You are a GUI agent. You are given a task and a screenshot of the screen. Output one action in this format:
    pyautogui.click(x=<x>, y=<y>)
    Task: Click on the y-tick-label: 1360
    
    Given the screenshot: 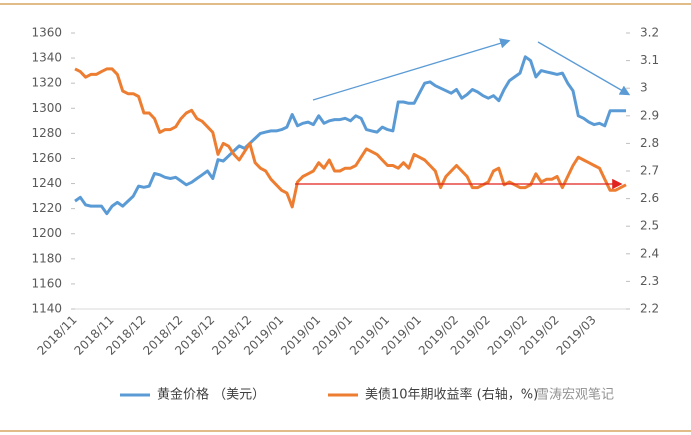 What is the action you would take?
    pyautogui.click(x=46, y=33)
    